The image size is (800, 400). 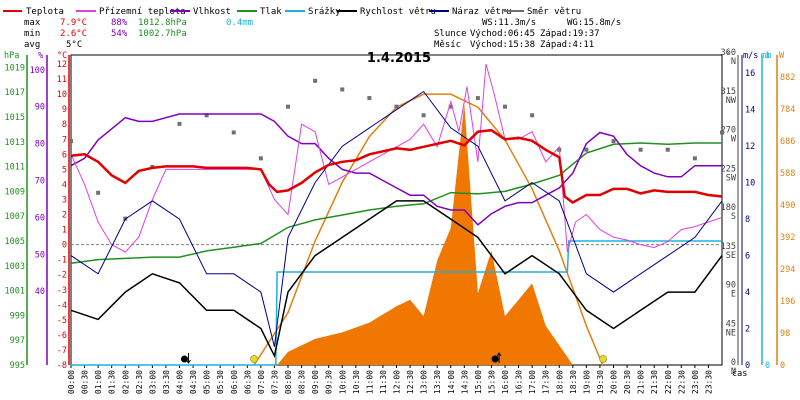 I want to click on tick-pressure_hpa: 1003, so click(x=15, y=267).